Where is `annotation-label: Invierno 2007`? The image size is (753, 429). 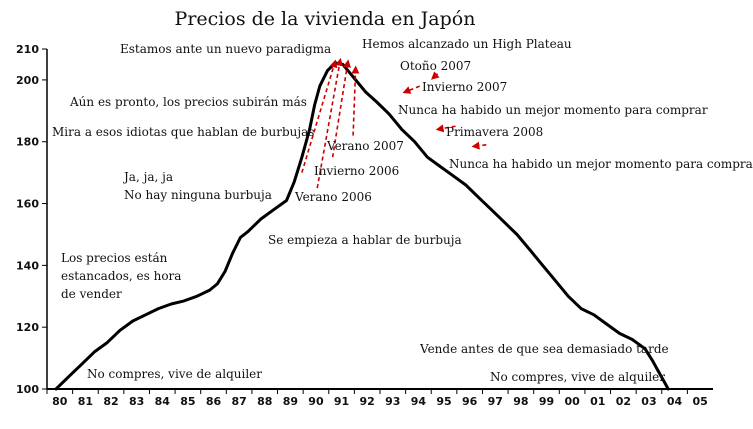
annotation-label: Invierno 2007 is located at coordinates (464, 87).